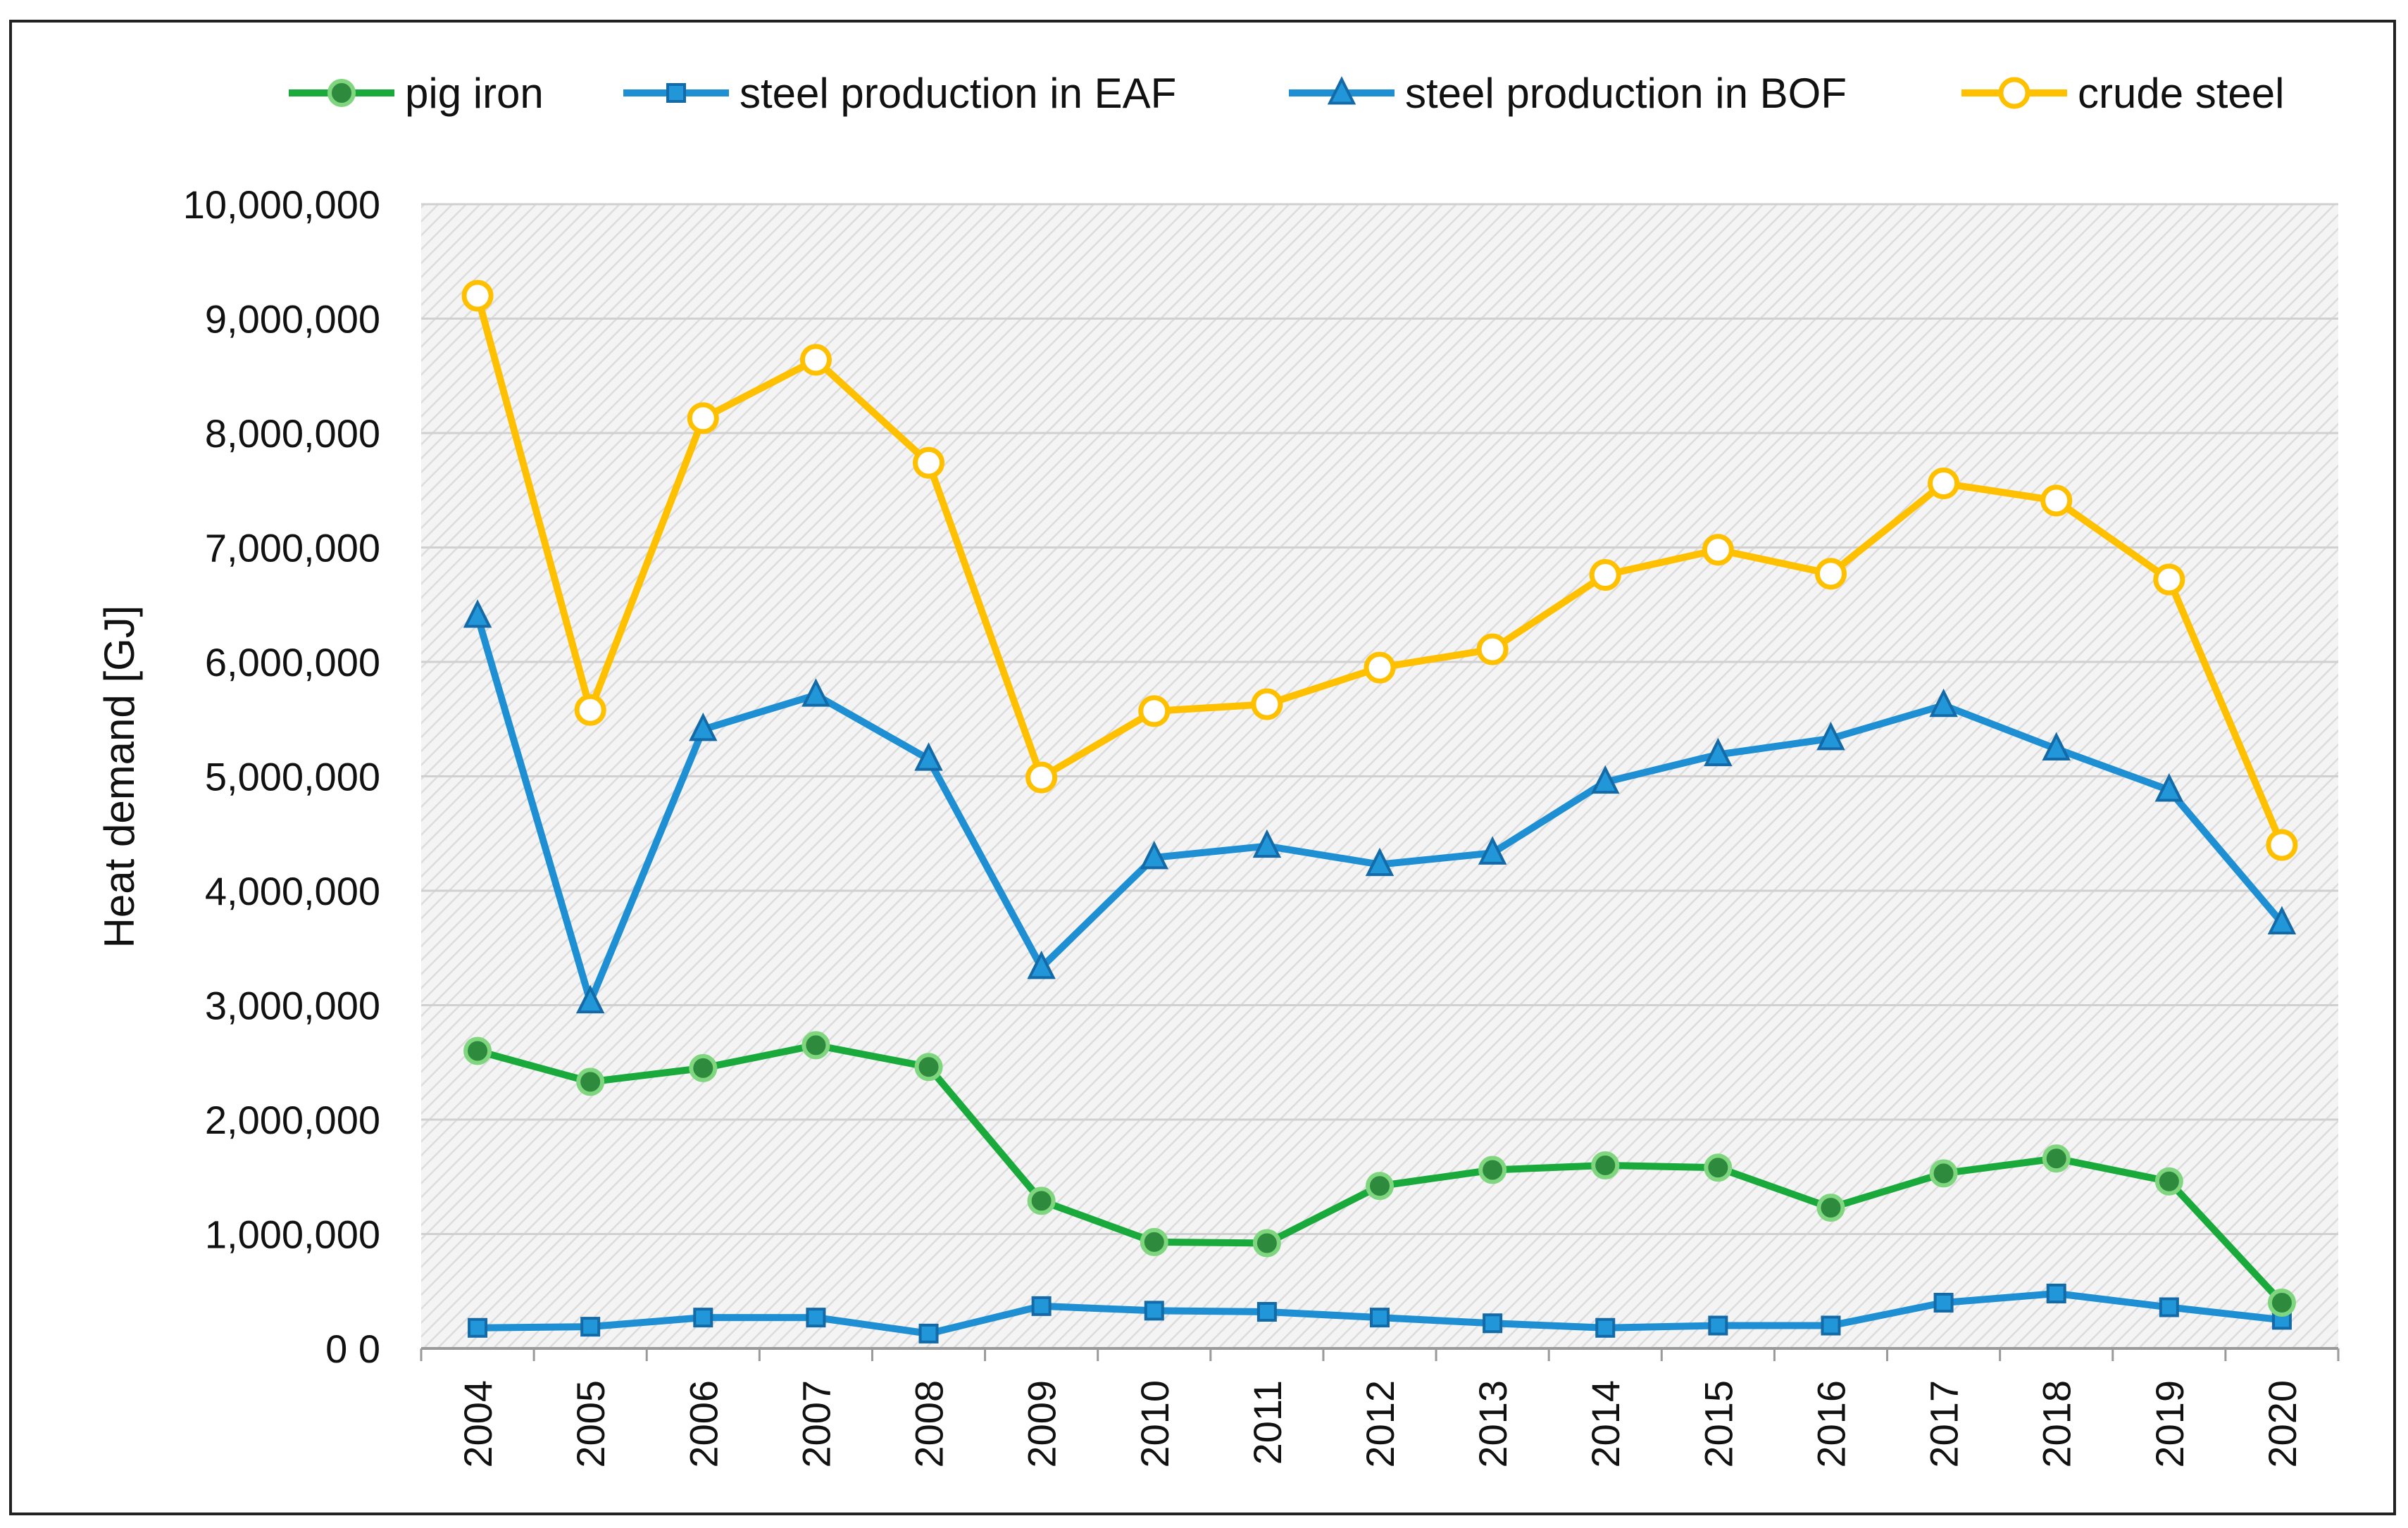 This screenshot has height=1528, width=2408. What do you see at coordinates (478, 1424) in the screenshot?
I see `x-tick-label: 2004` at bounding box center [478, 1424].